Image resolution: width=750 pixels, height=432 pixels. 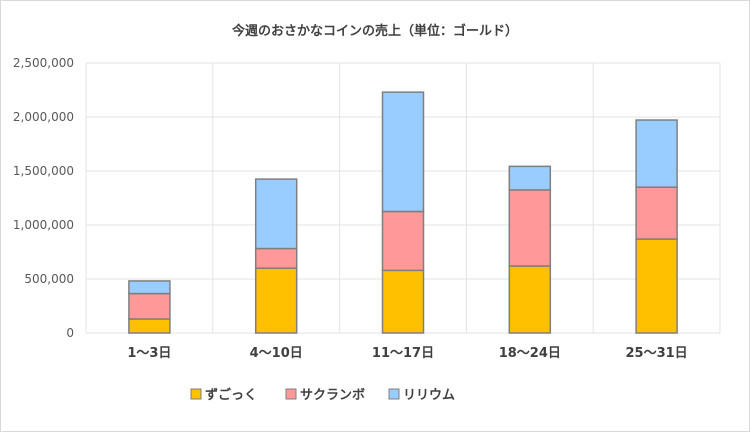 I want to click on chart-title: 今週のおさかなコインの売上（単位：ゴールド）, so click(x=374, y=31).